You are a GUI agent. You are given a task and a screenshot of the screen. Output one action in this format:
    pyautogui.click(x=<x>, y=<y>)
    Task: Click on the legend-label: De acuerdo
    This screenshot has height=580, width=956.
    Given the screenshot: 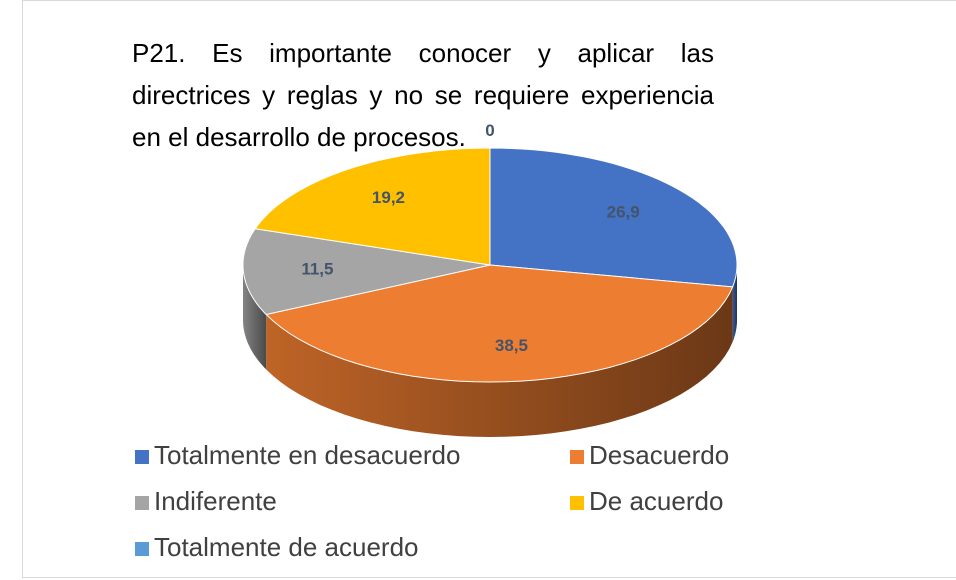 What is the action you would take?
    pyautogui.click(x=656, y=501)
    